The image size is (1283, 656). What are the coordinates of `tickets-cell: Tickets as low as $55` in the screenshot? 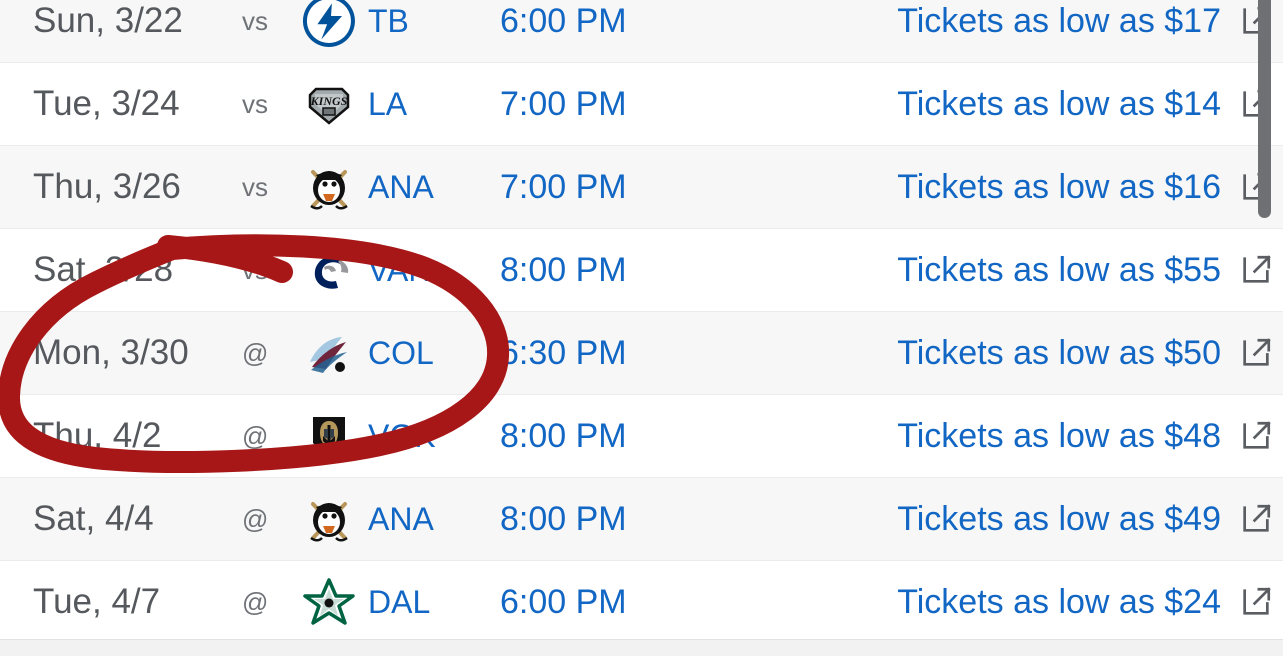 It's located at (1032, 270).